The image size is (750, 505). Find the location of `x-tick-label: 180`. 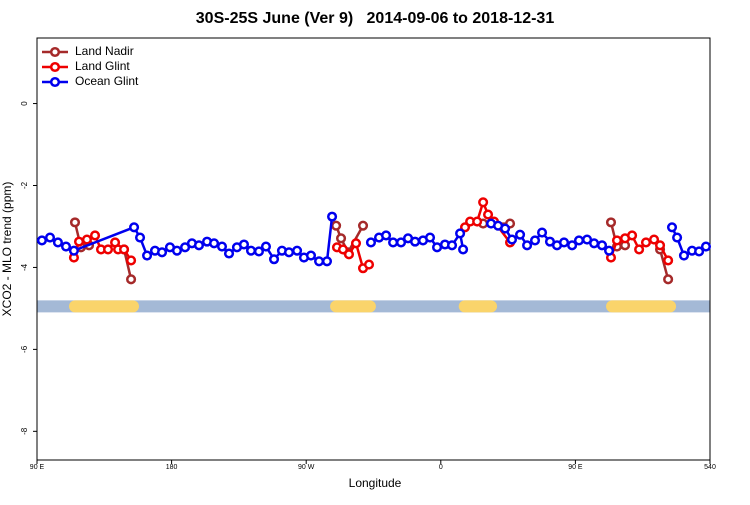

x-tick-label: 180 is located at coordinates (172, 467).